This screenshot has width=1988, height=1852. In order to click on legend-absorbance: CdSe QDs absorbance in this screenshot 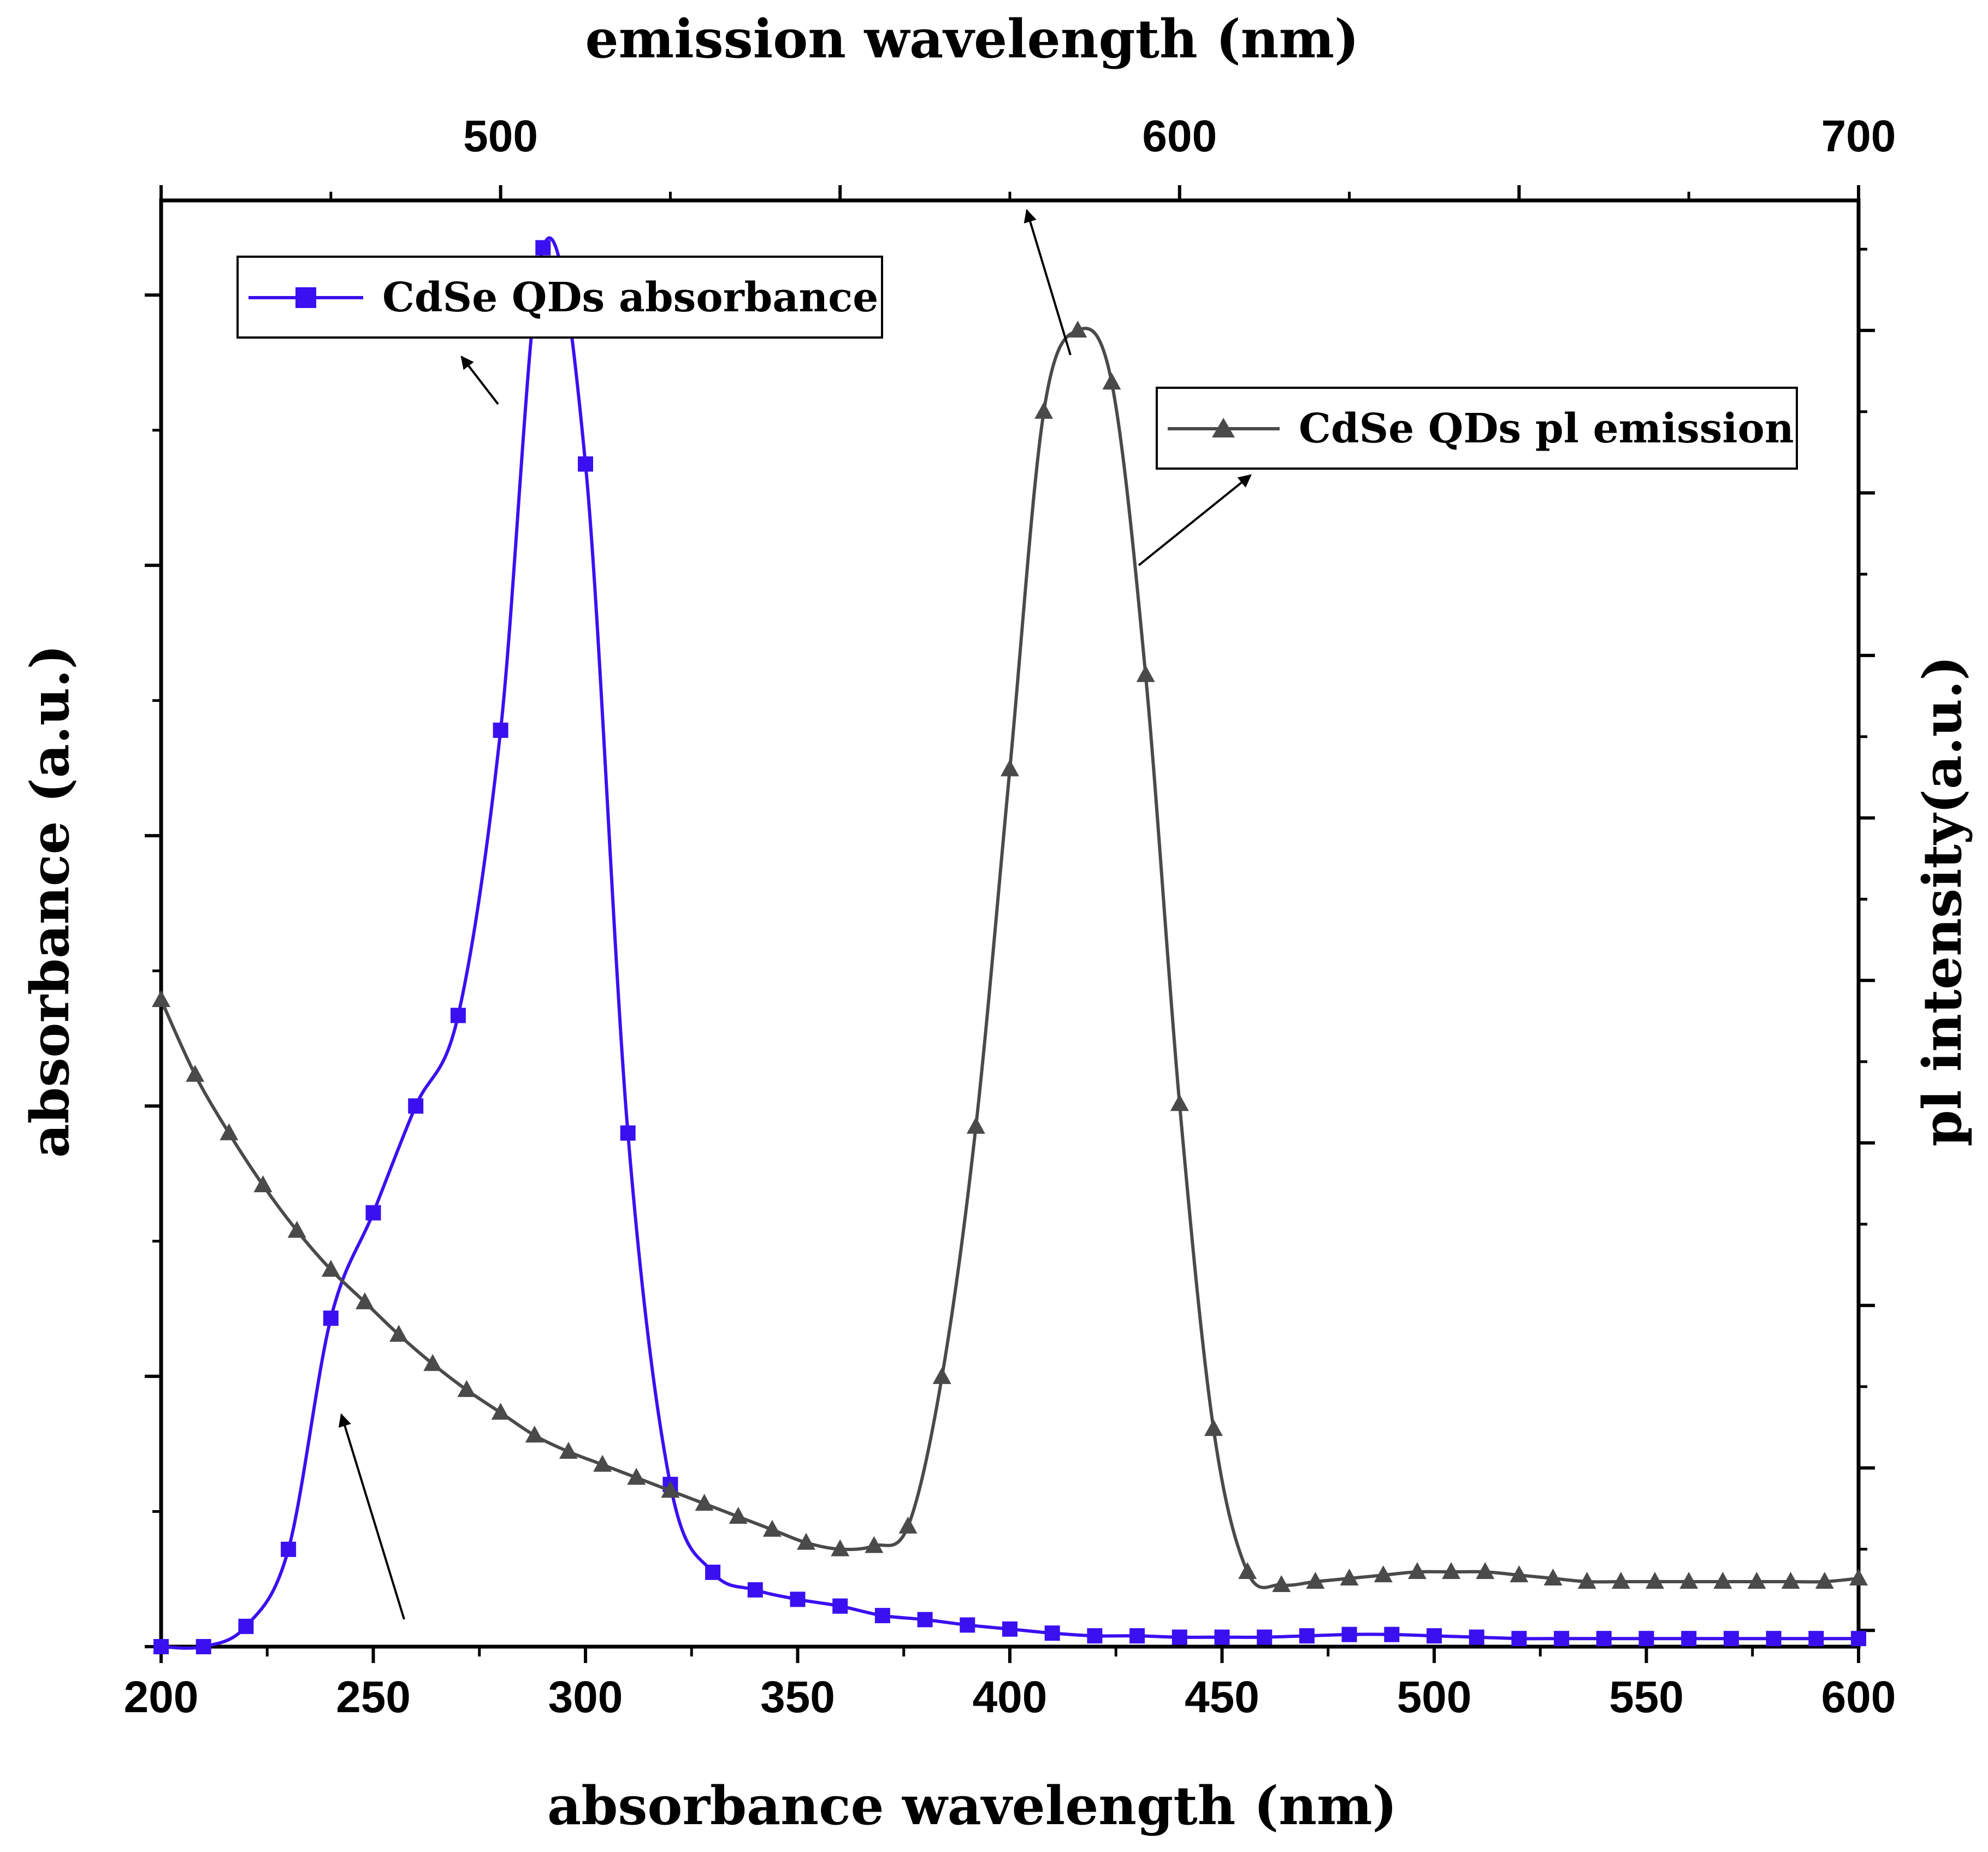, I will do `click(559, 297)`.